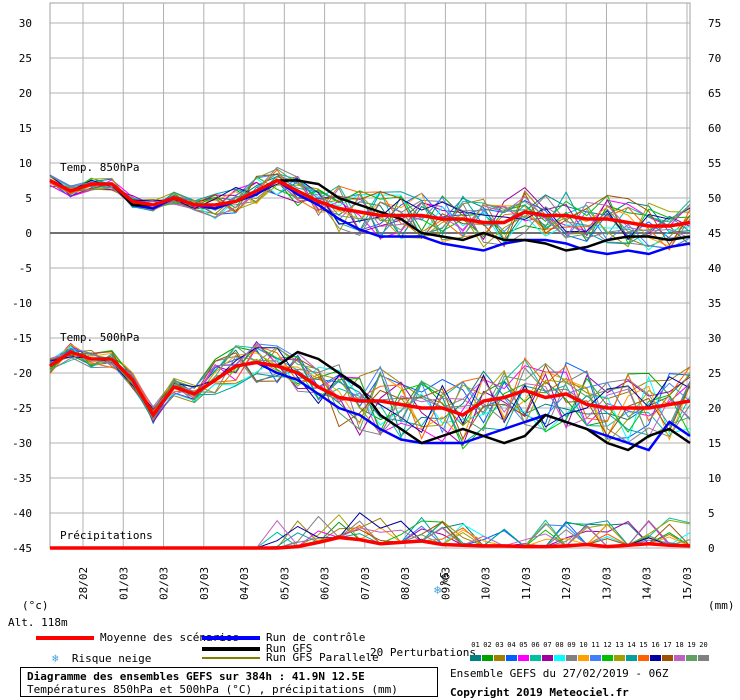 The height and width of the screenshot is (700, 740). Describe the element at coordinates (559, 673) in the screenshot. I see `run-info: Ensemble GEFS du 27/02/2019 - 06Z` at that location.